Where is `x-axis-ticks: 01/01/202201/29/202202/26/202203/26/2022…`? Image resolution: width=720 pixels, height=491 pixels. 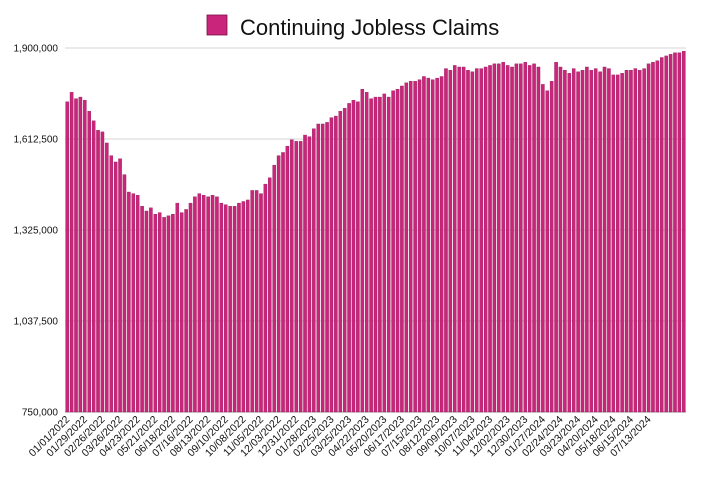
x-axis-ticks: 01/01/202201/29/202202/26/202203/26/2022… is located at coordinates (340, 437).